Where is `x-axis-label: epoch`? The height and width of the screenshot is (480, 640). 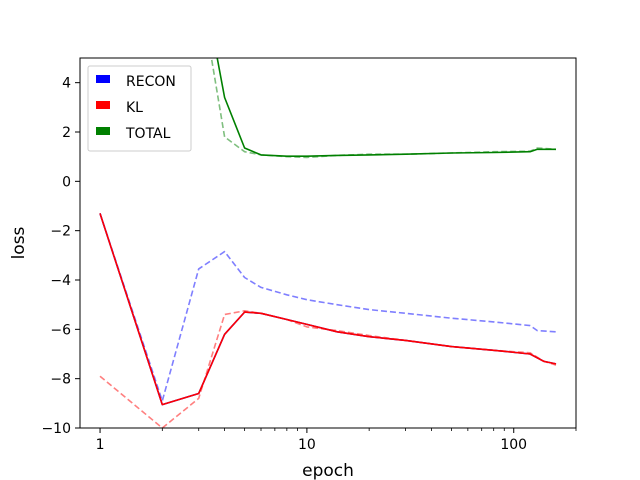 x-axis-label: epoch is located at coordinates (328, 470).